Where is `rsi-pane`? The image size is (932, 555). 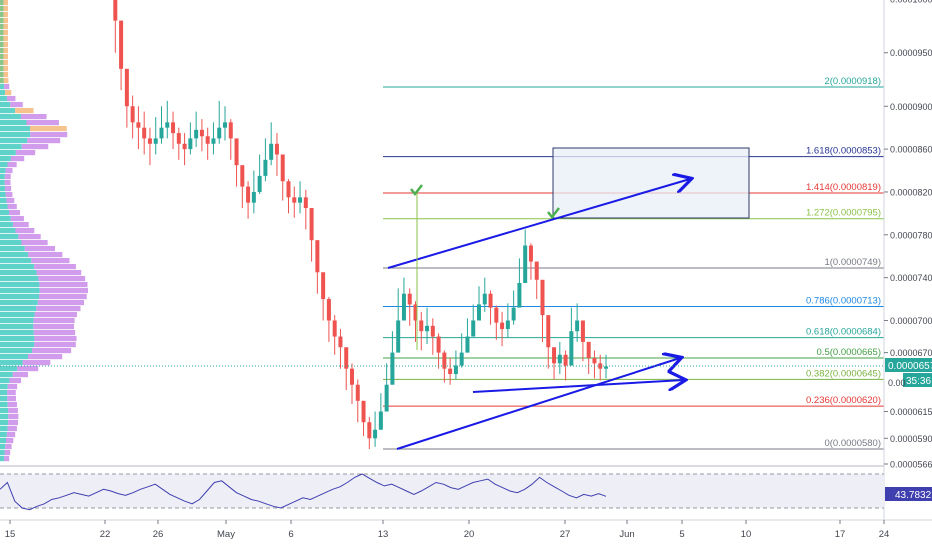 rsi-pane is located at coordinates (442, 492).